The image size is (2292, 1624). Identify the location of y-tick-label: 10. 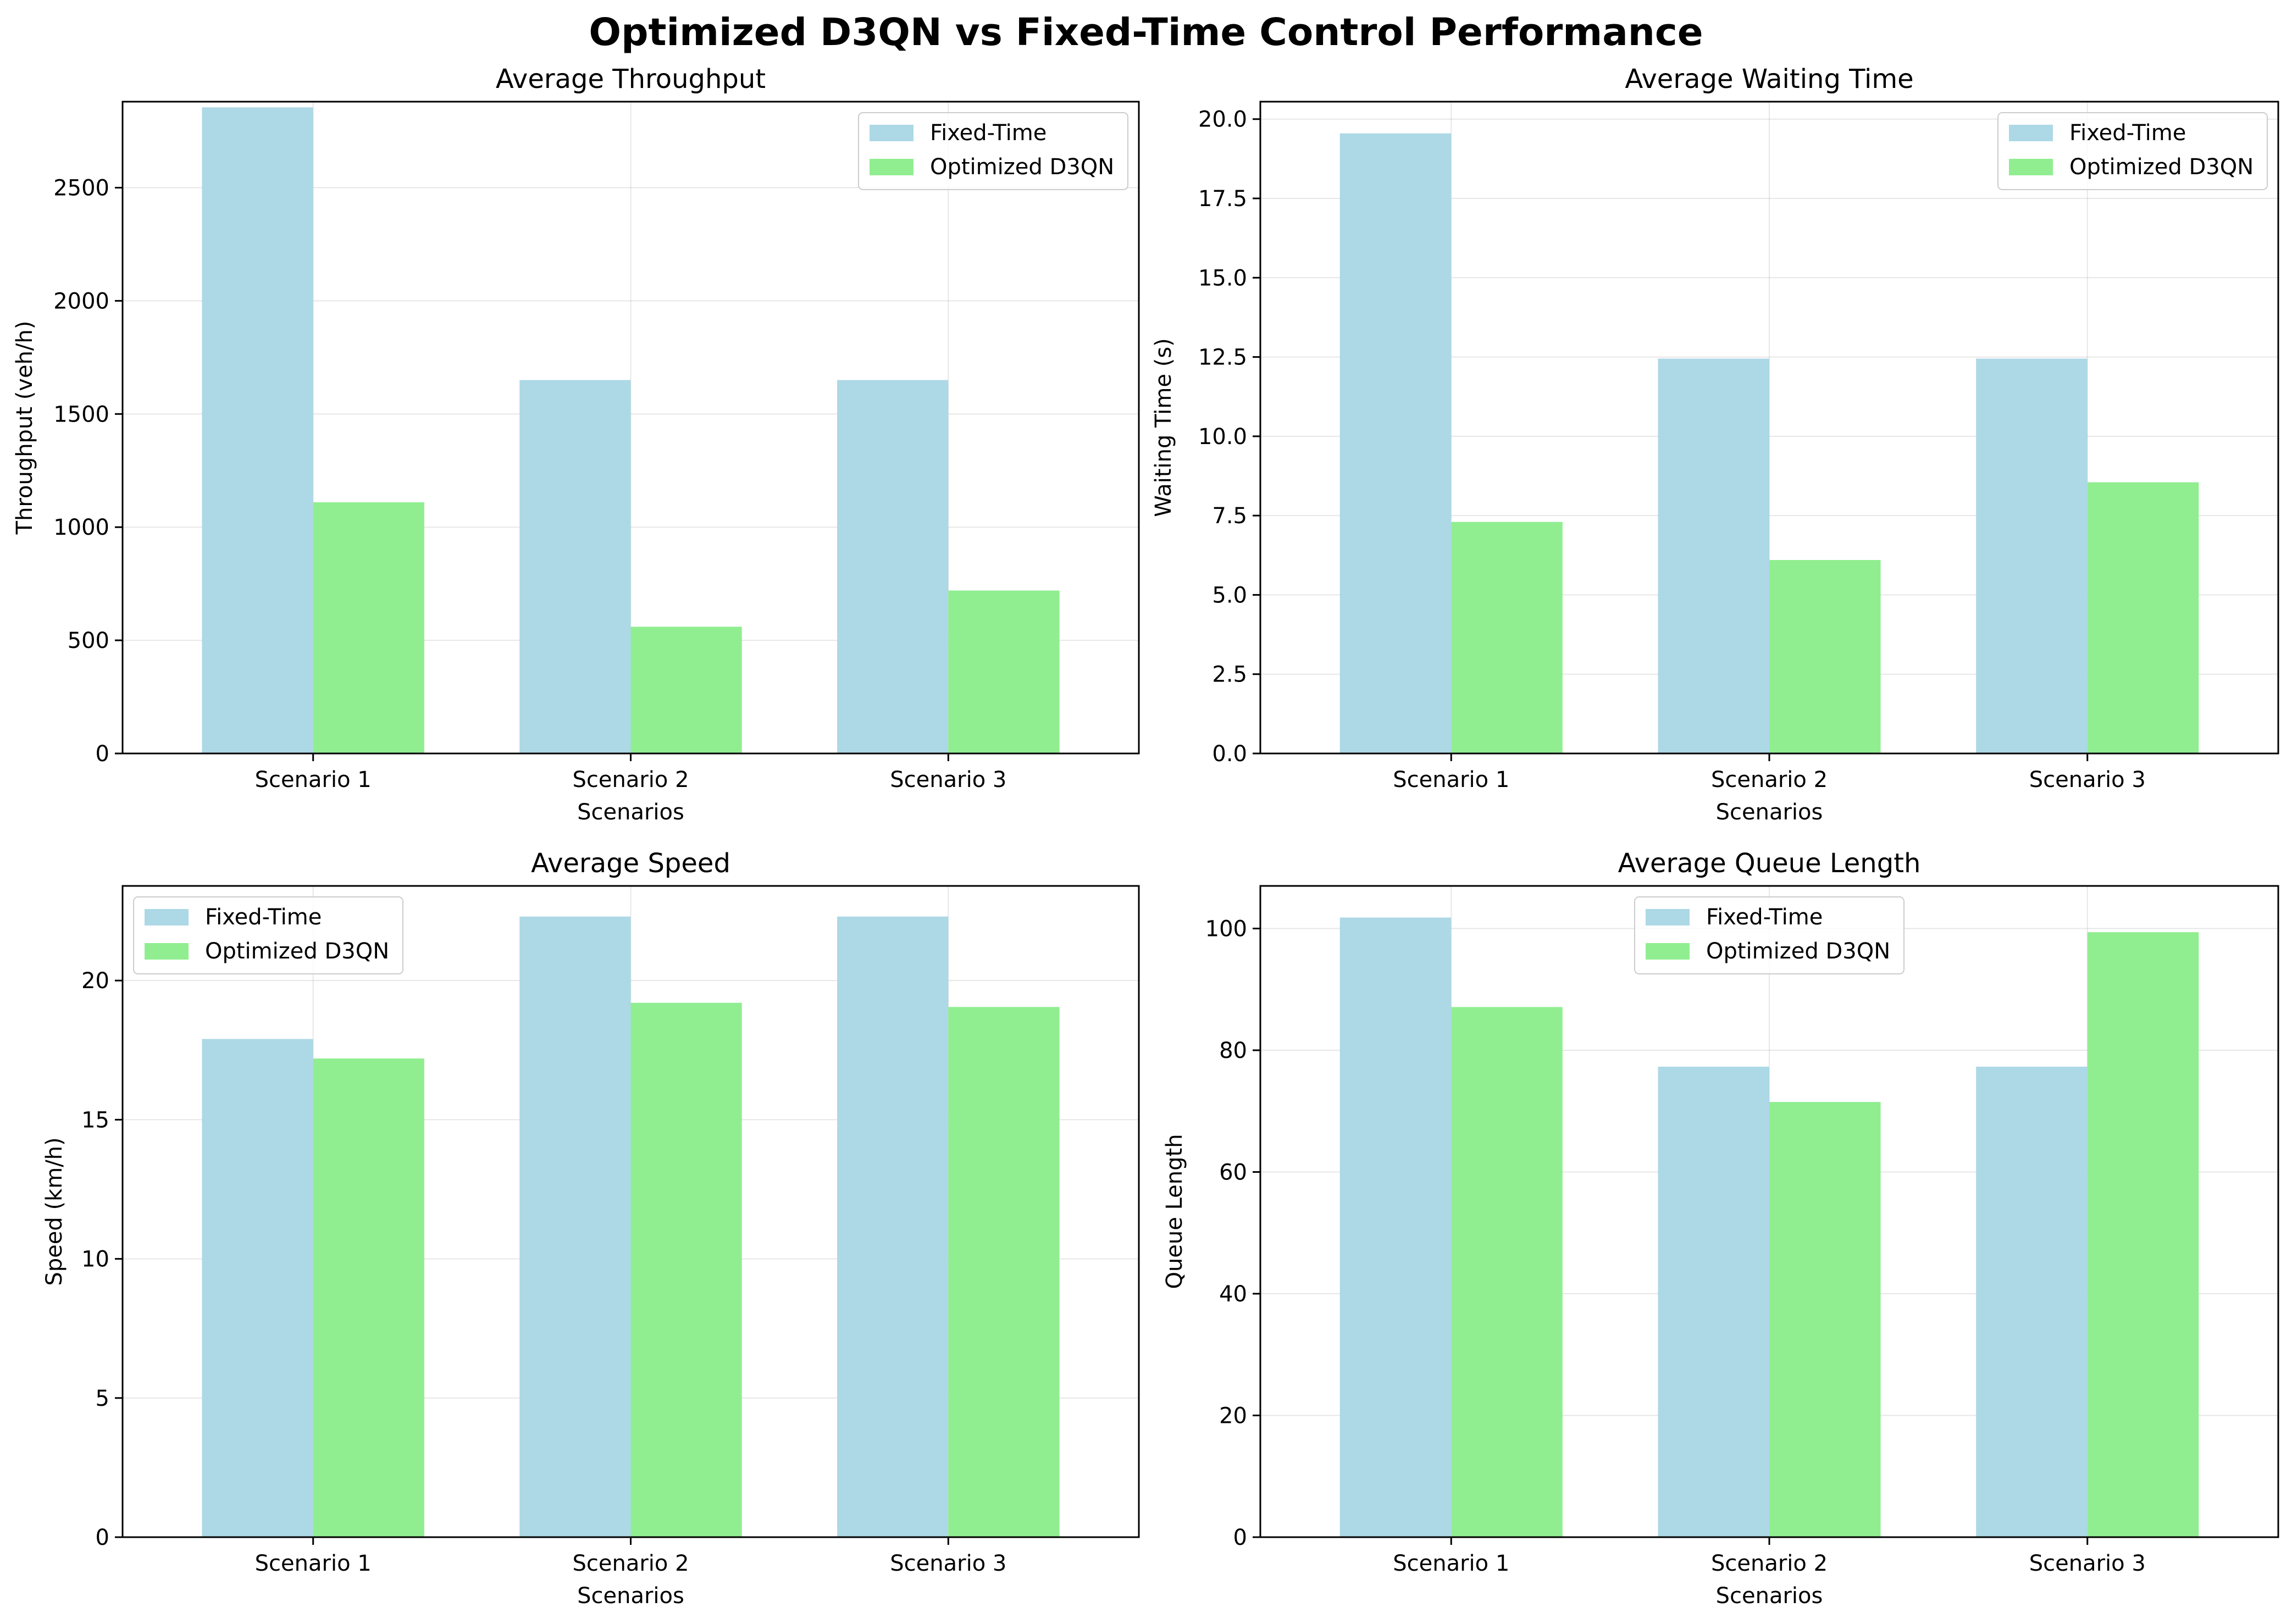
(95, 1259).